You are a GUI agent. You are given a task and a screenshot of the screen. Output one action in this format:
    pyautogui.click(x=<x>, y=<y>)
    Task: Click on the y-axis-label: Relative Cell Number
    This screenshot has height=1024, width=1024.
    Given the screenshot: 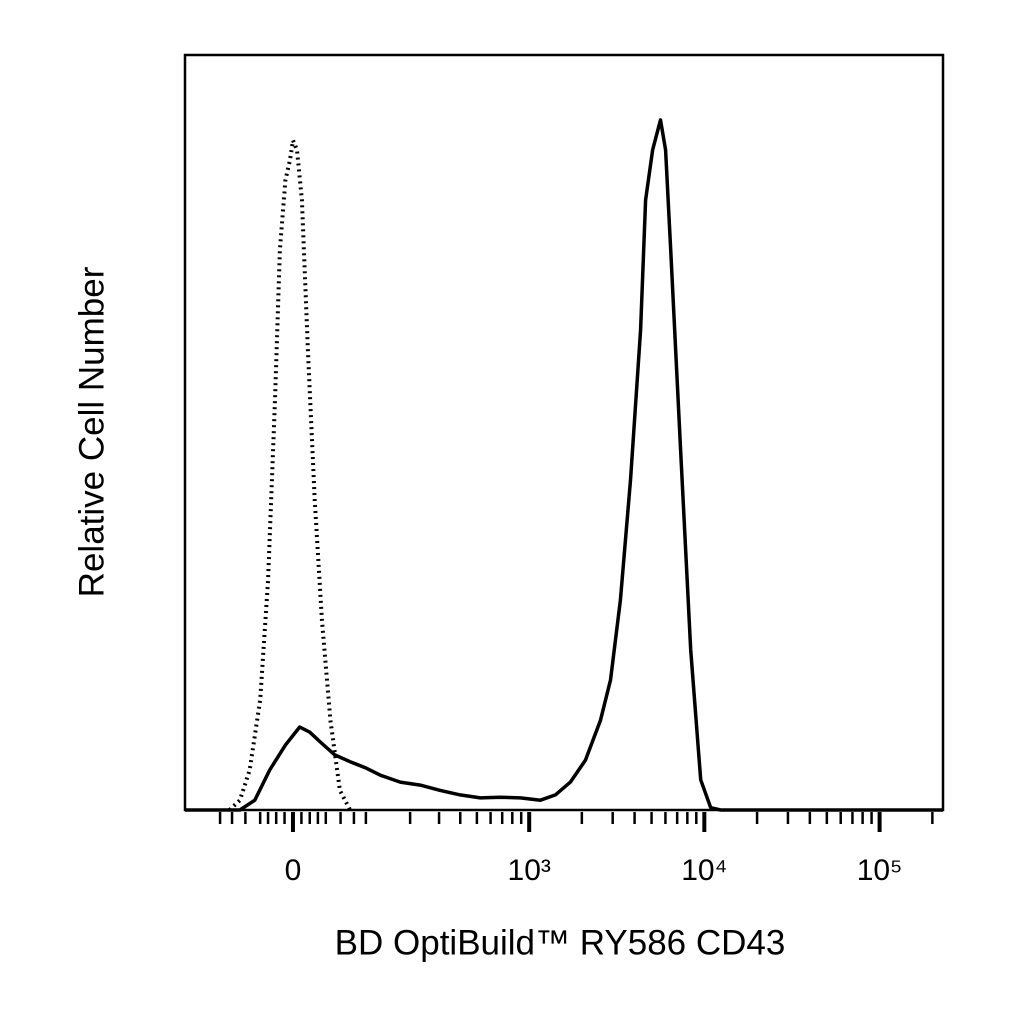 What is the action you would take?
    pyautogui.click(x=91, y=431)
    